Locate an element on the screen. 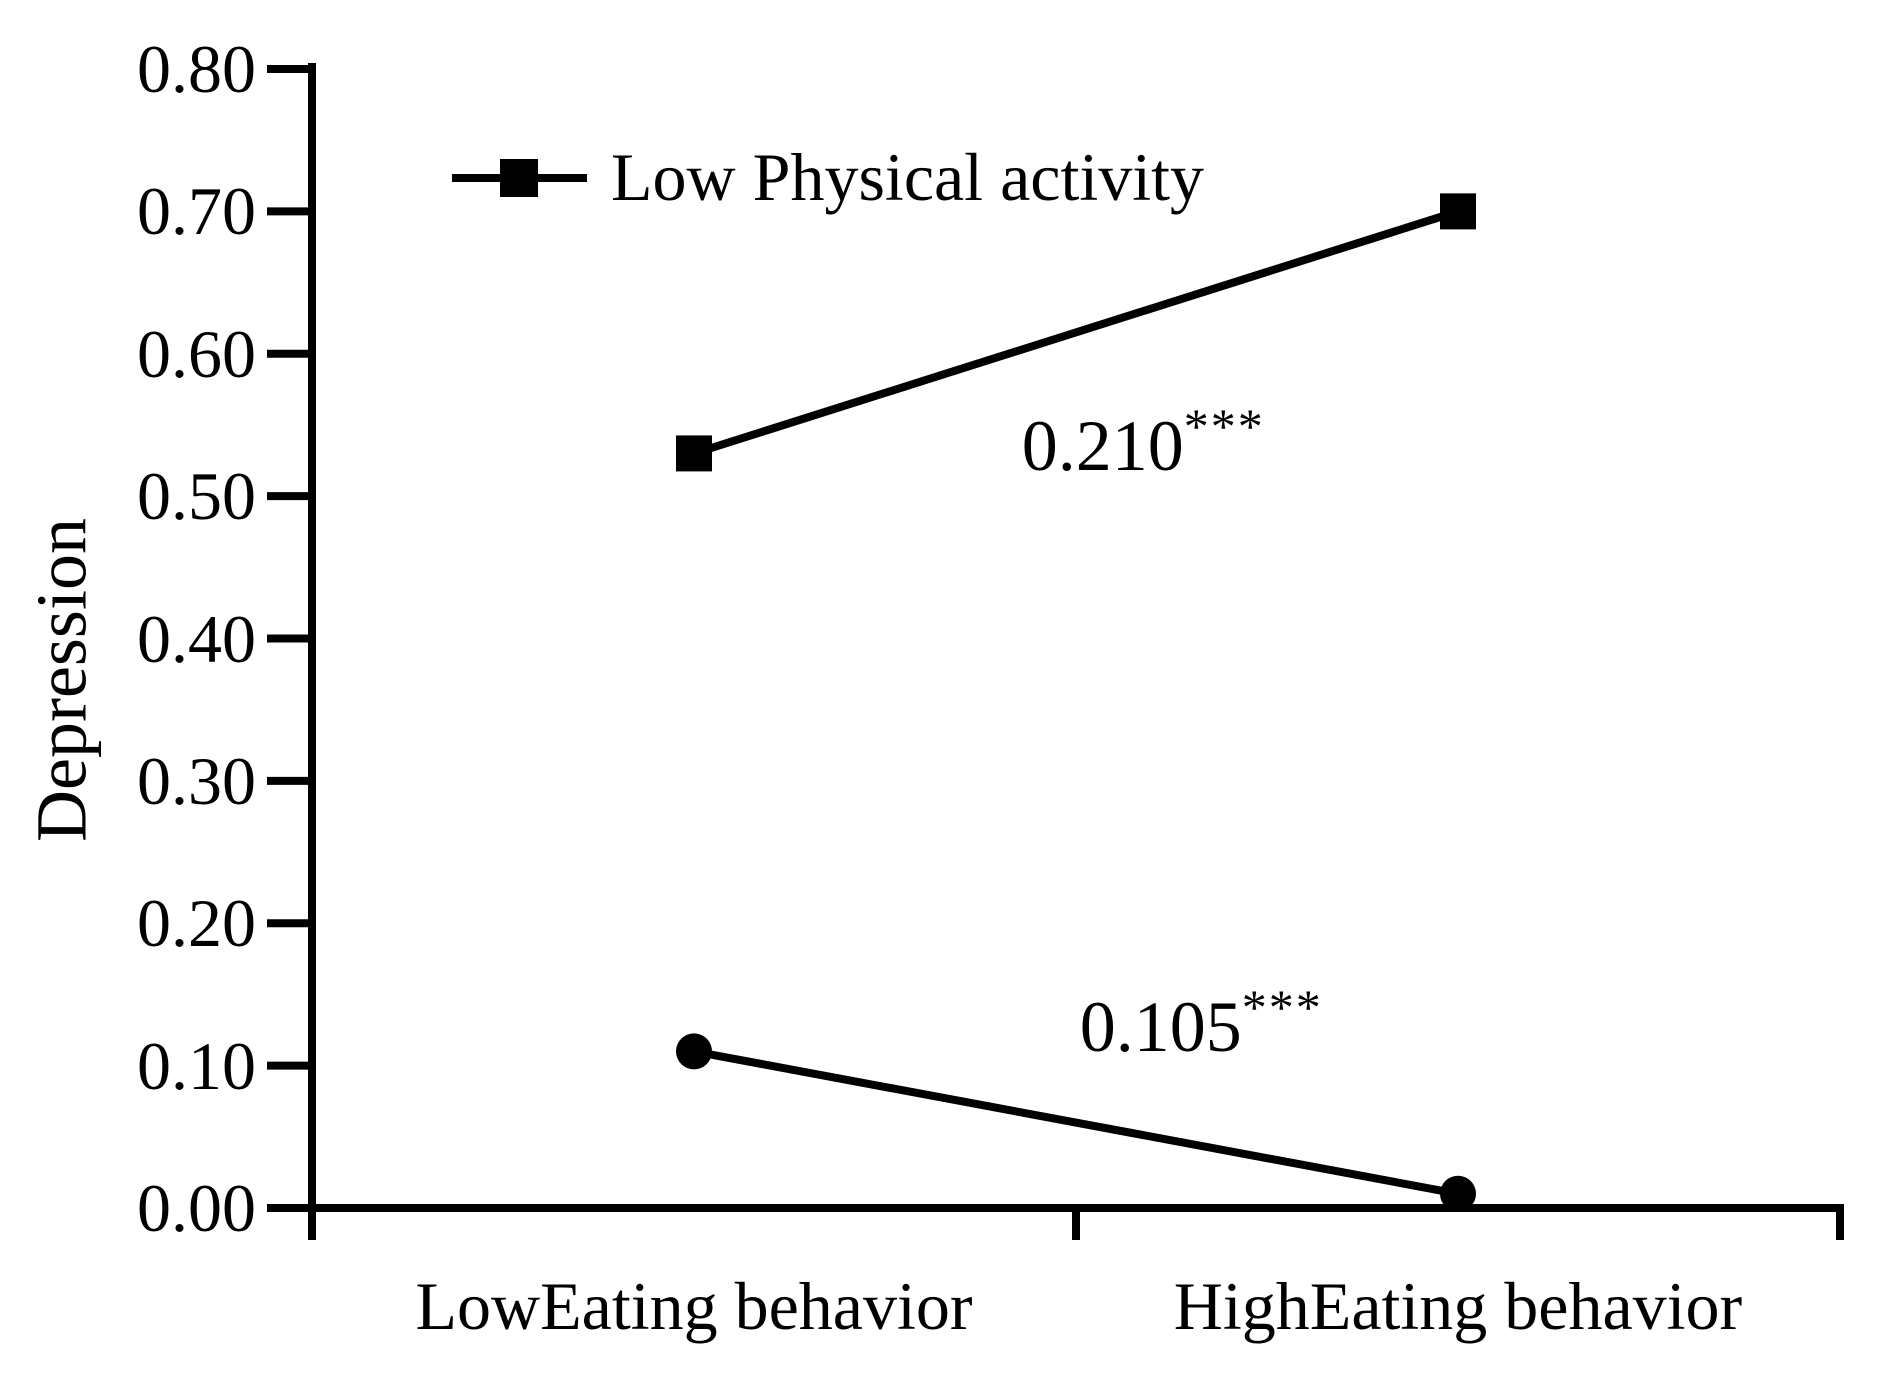 Image resolution: width=1880 pixels, height=1386 pixels. legend: Low Physical activity is located at coordinates (828, 177).